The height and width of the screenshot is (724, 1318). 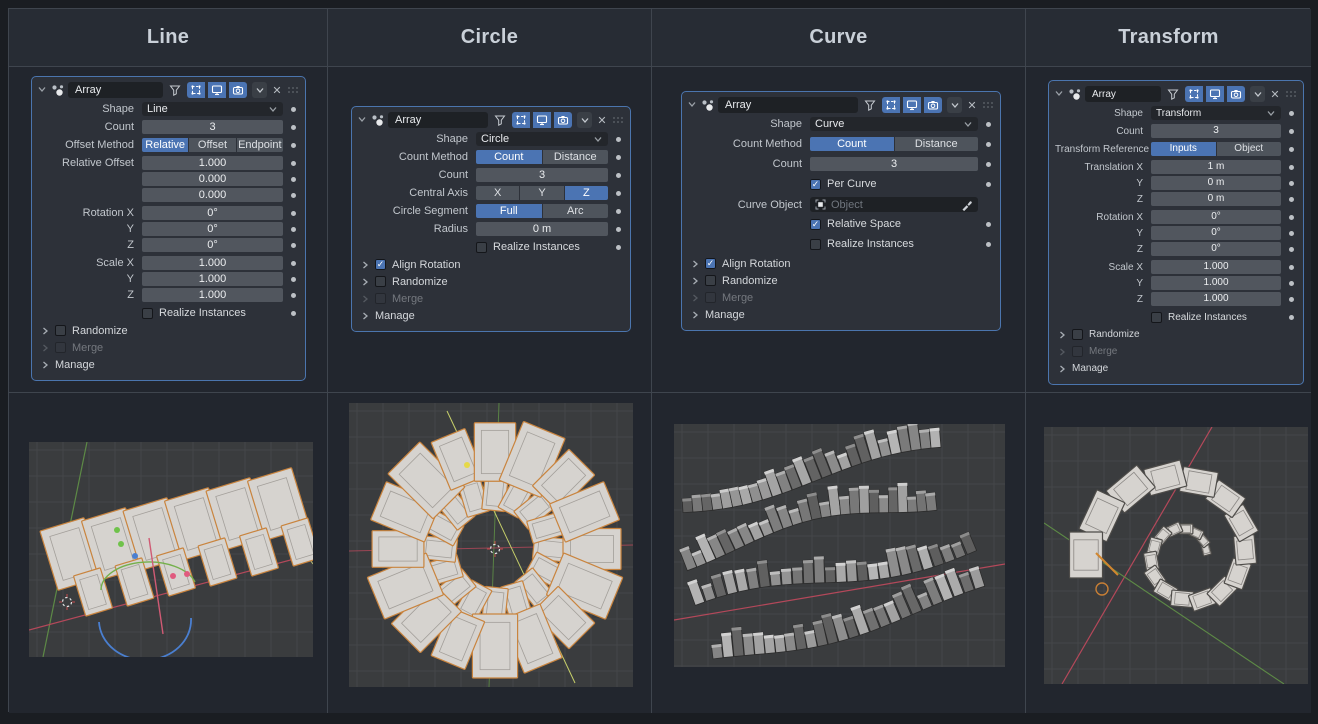 What do you see at coordinates (1216, 113) in the screenshot?
I see `shape-dropdown: Transform` at bounding box center [1216, 113].